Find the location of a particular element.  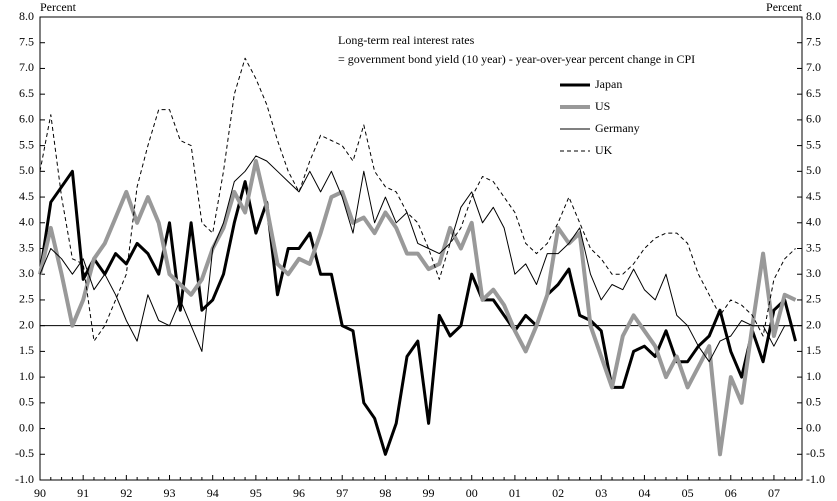

y-tick-label: 1.5 is located at coordinates (26, 350).